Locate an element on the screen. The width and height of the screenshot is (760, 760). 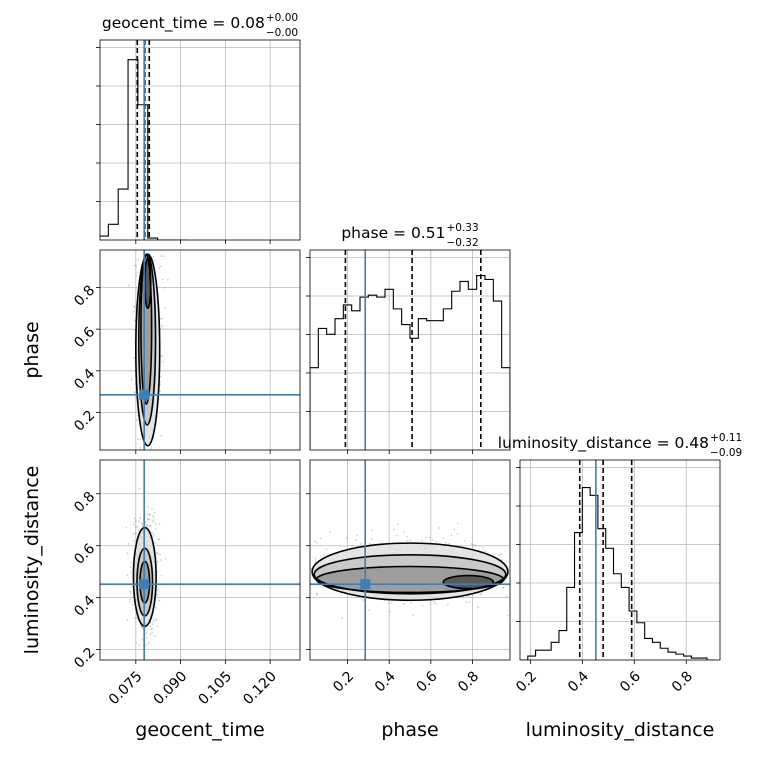
panel-frame-luminosity_distance is located at coordinates (620, 560).